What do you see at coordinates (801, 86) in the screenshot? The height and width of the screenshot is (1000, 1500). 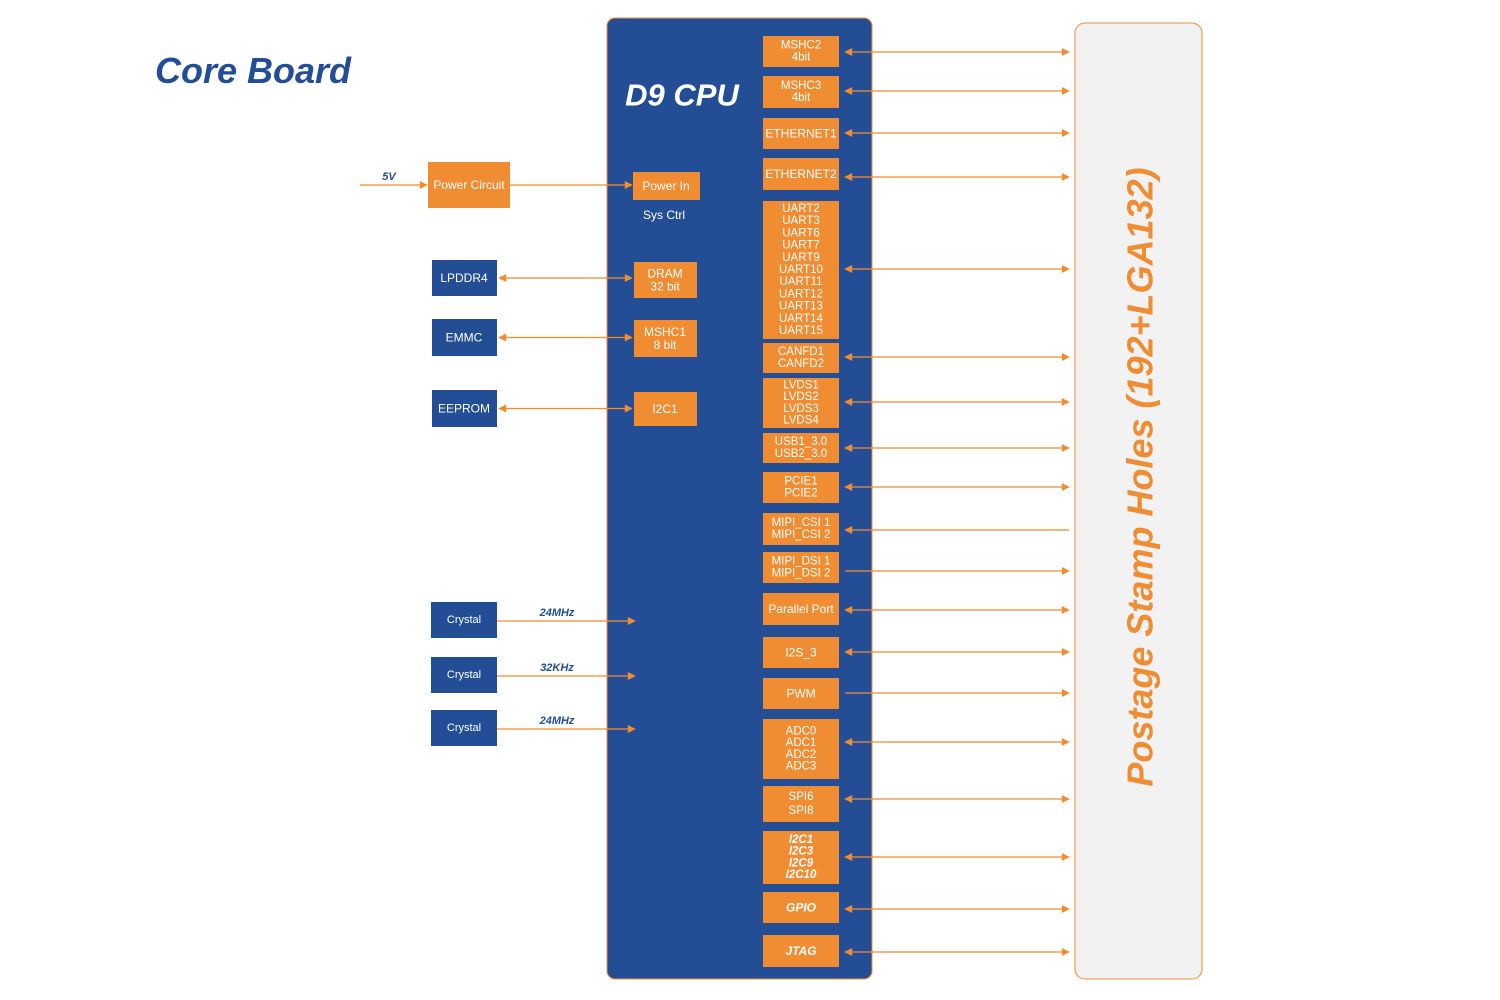 I see `interface-label: MSHC3` at bounding box center [801, 86].